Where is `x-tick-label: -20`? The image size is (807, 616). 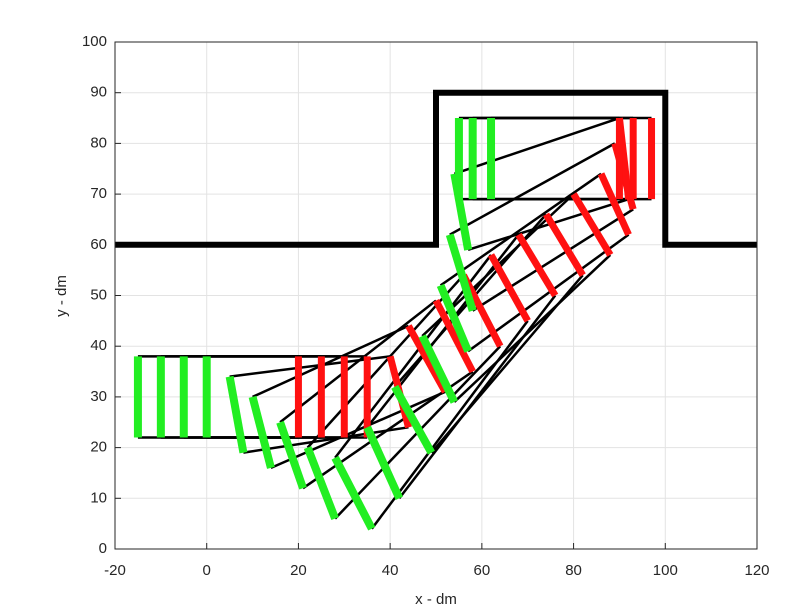
x-tick-label: -20 is located at coordinates (115, 570).